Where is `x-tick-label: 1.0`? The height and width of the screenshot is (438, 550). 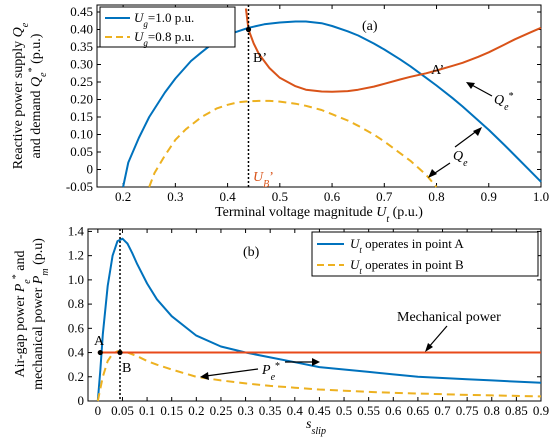
x-tick-label: 1.0 is located at coordinates (541, 196).